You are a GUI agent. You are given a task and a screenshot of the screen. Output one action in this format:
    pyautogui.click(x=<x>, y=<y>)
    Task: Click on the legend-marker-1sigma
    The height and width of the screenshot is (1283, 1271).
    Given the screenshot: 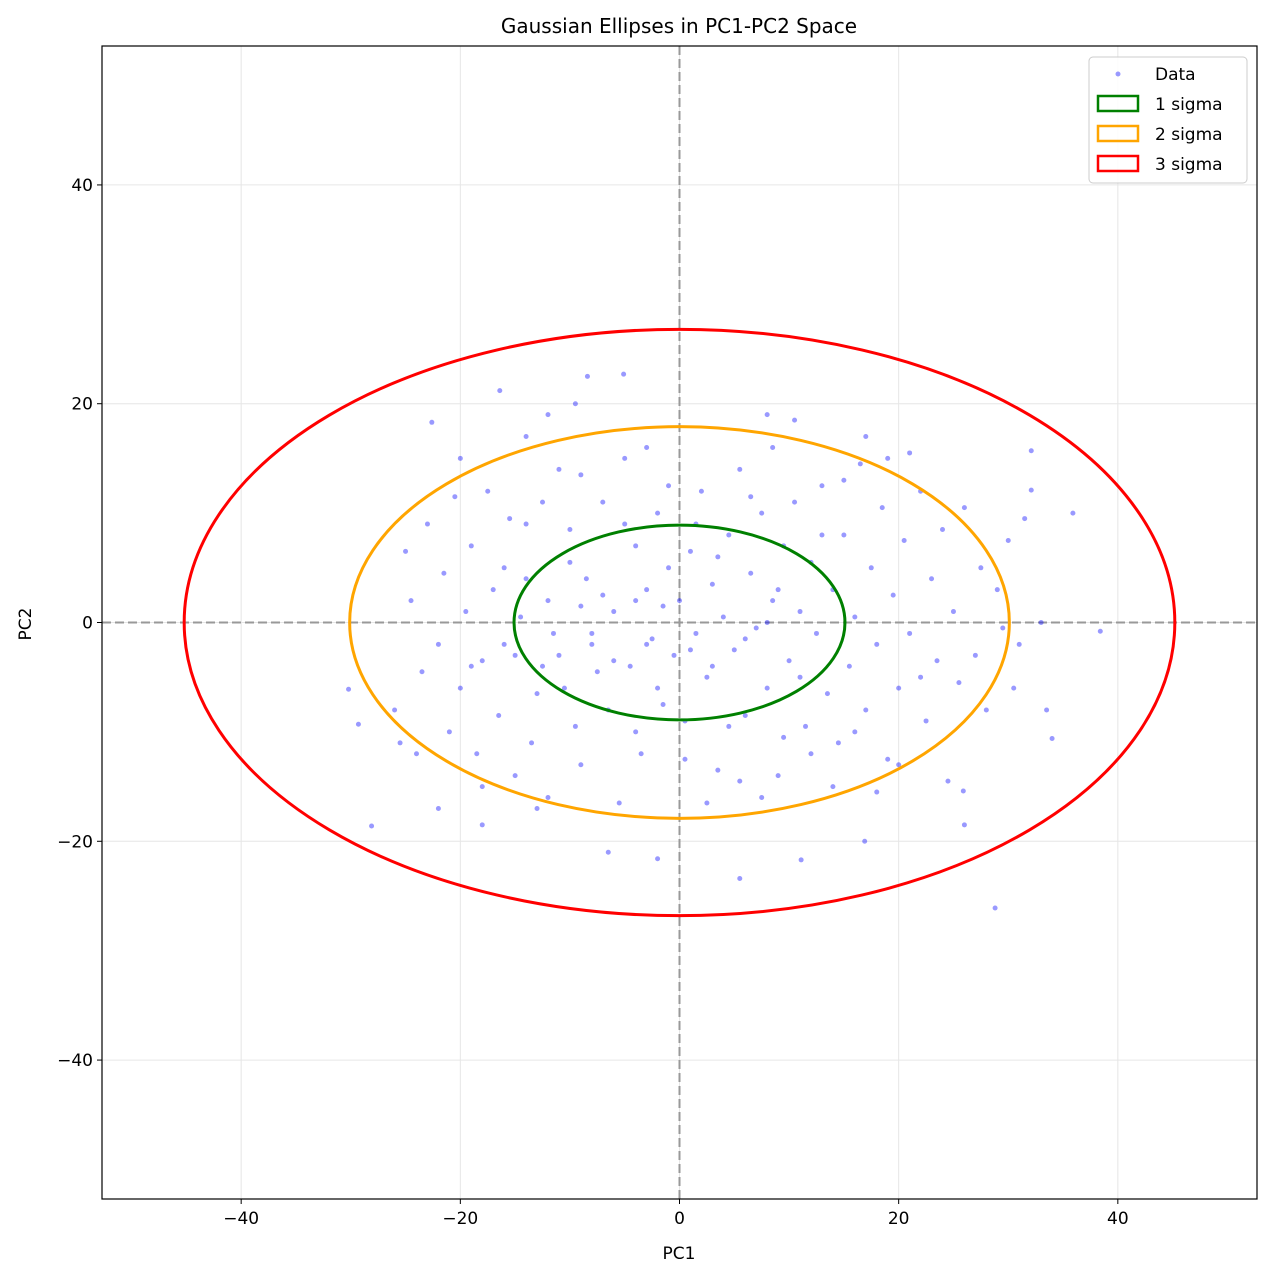 What is the action you would take?
    pyautogui.click(x=1118, y=103)
    